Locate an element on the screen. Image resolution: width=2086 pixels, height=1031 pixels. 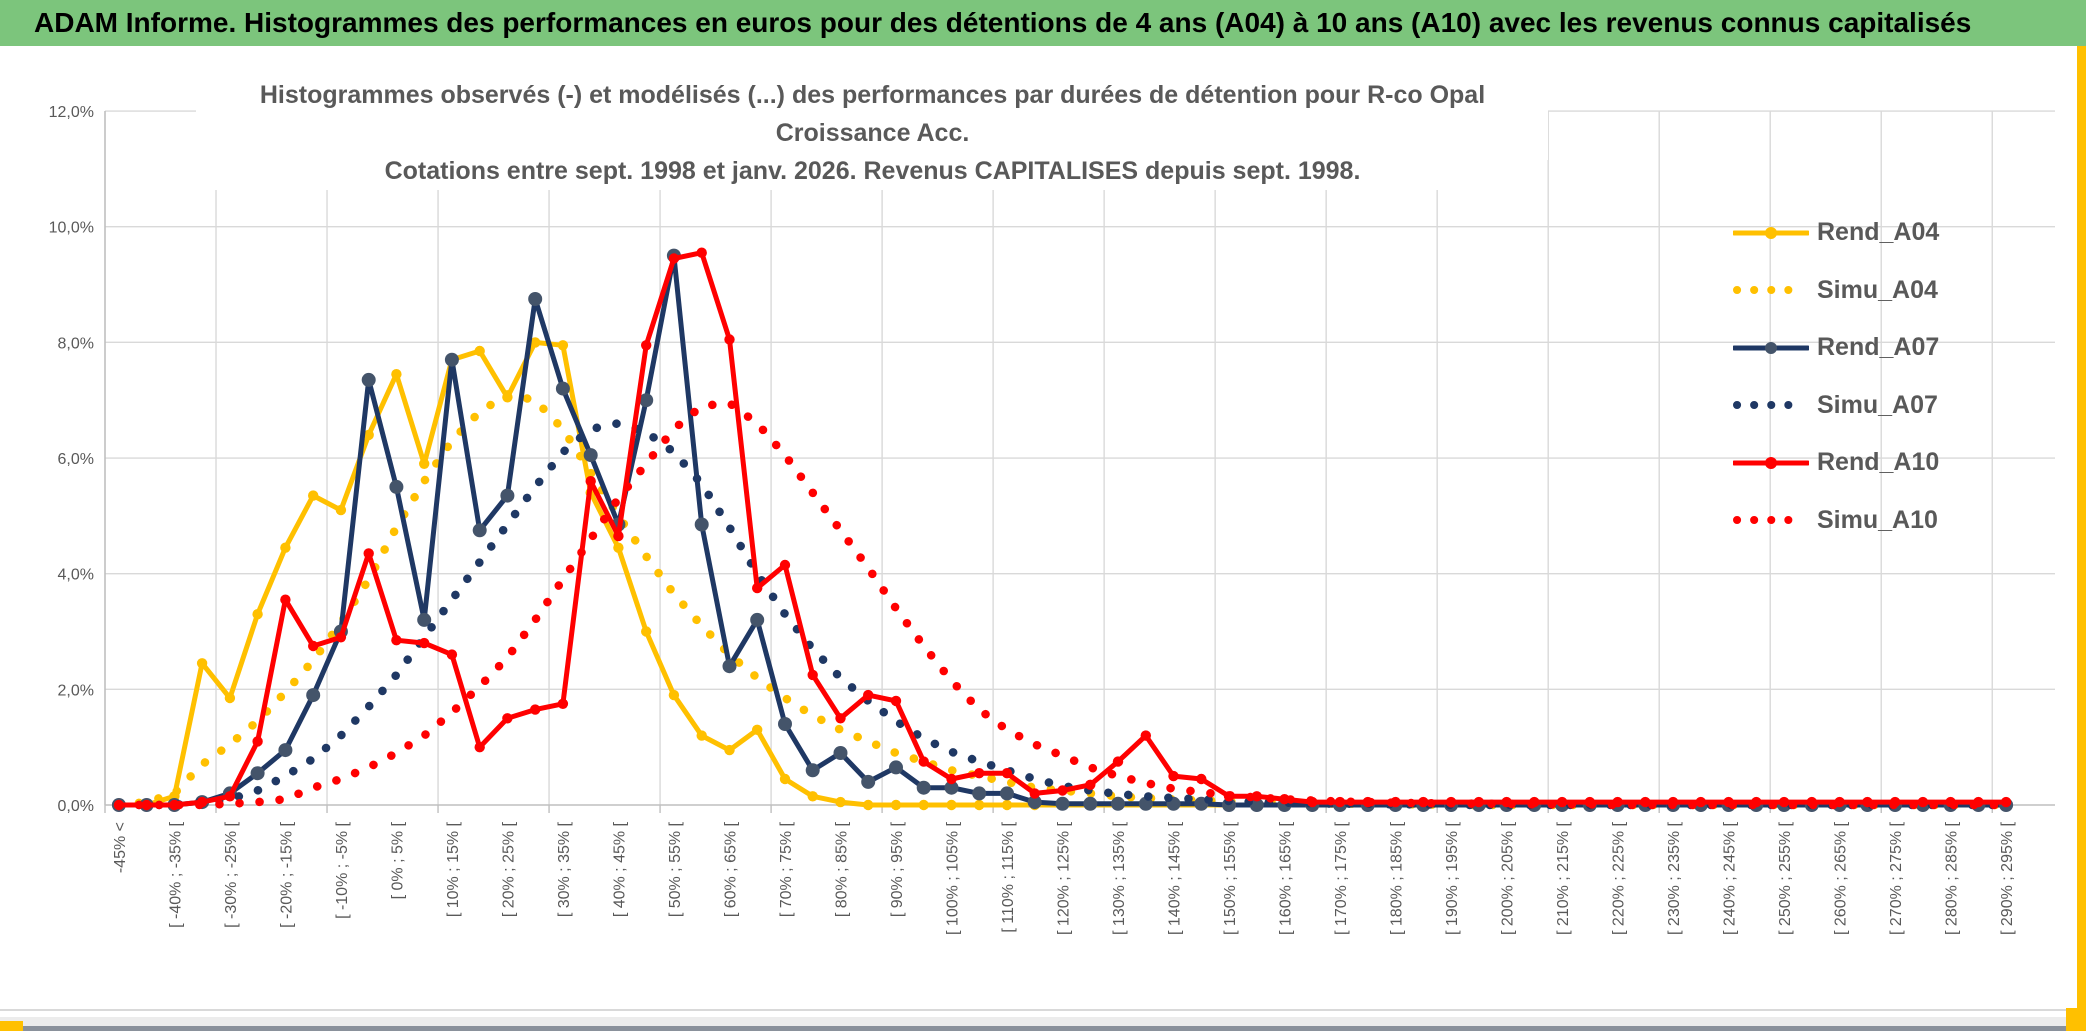
svg-text: 4,0% is located at coordinates (76, 575).